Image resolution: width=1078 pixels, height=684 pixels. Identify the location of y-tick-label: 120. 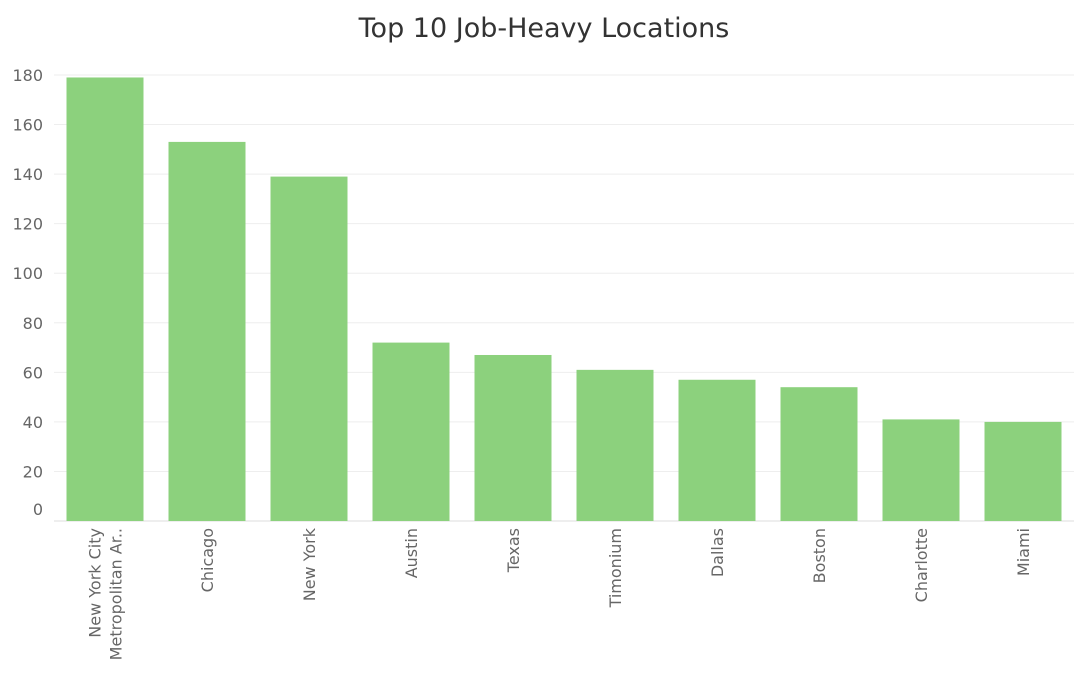
(27, 224).